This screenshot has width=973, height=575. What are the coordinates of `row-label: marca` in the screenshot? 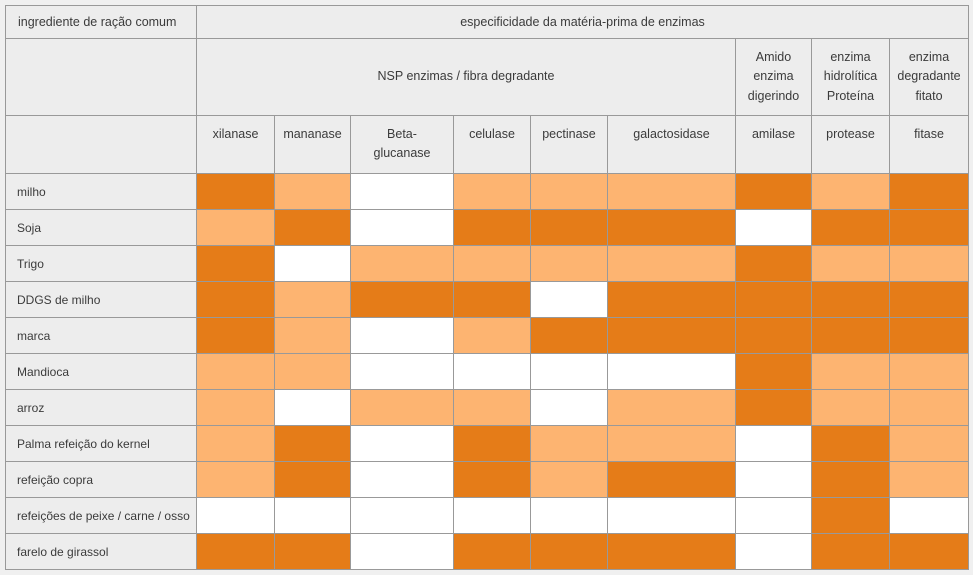 It's located at (101, 335).